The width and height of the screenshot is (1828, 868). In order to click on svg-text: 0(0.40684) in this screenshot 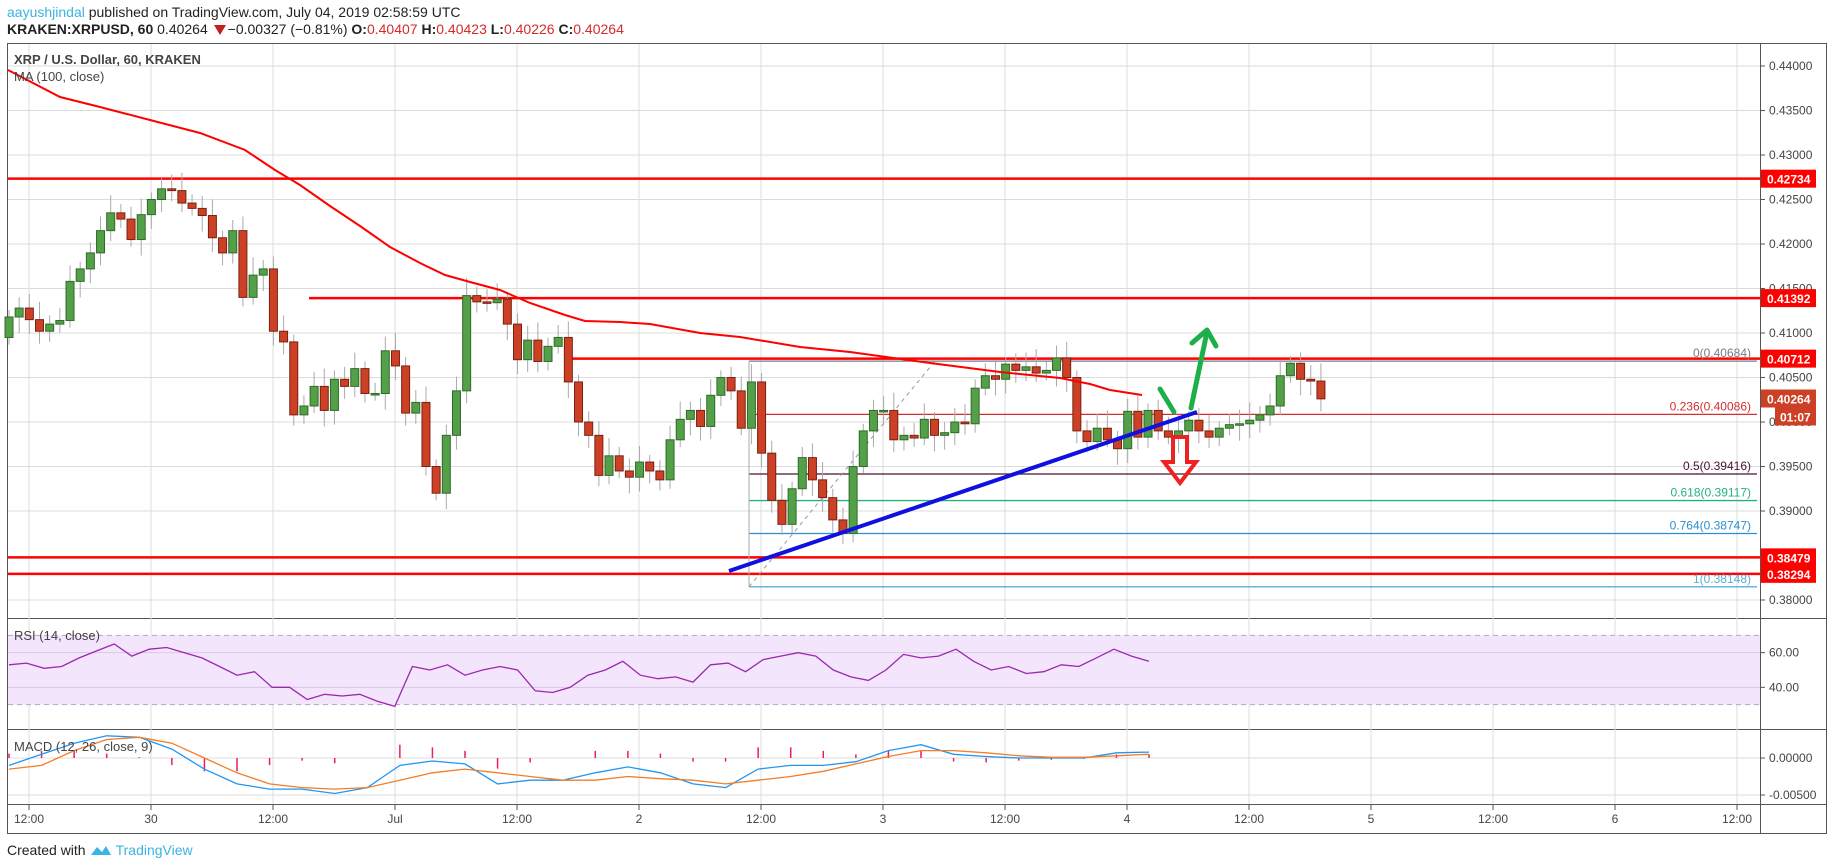, I will do `click(1722, 353)`.